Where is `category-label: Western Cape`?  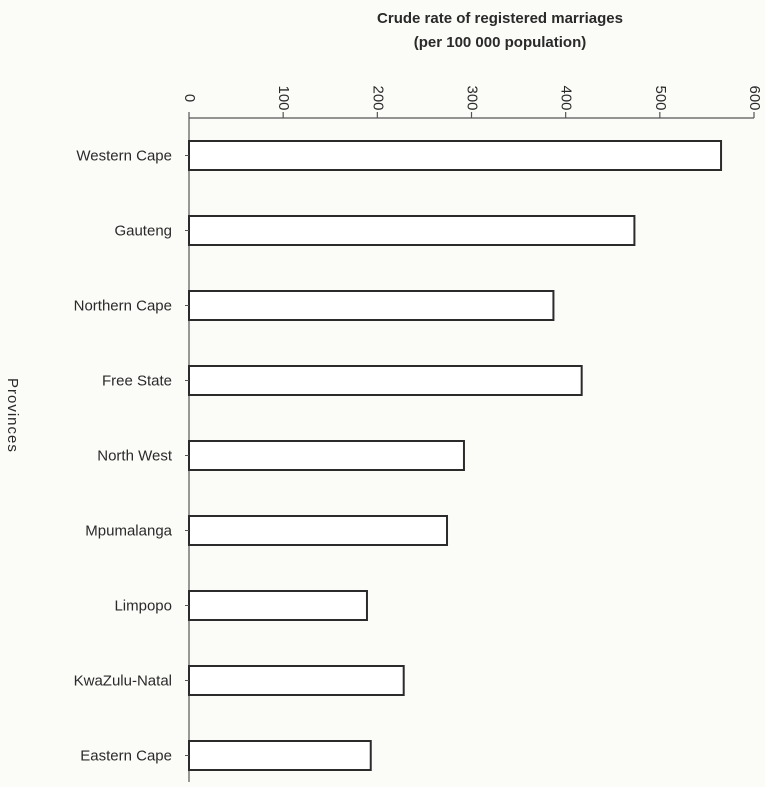 category-label: Western Cape is located at coordinates (124, 156).